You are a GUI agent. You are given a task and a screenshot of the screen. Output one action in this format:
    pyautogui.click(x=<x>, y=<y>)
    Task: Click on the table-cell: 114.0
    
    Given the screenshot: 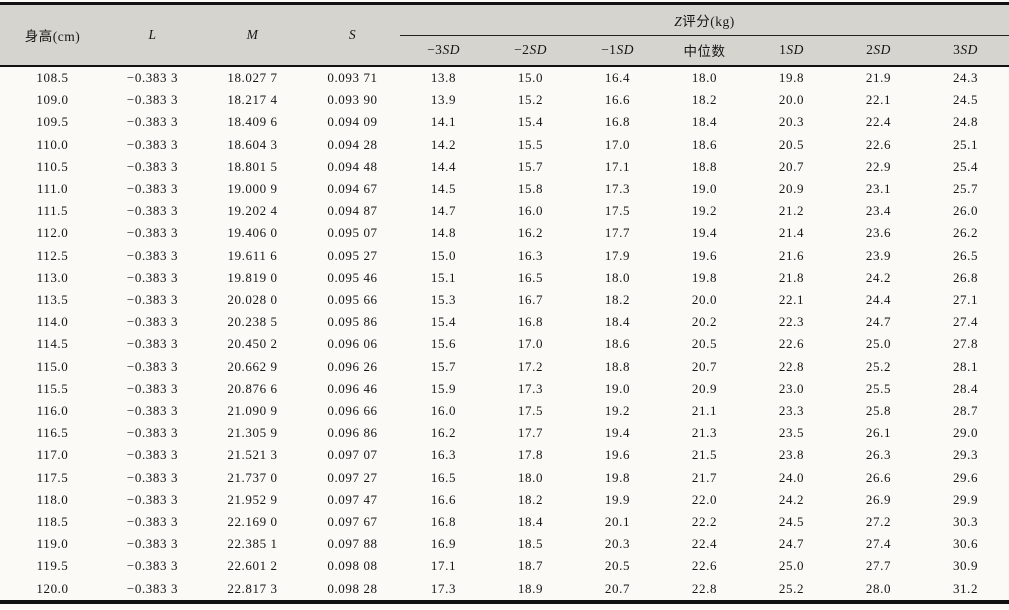 What is the action you would take?
    pyautogui.click(x=52, y=322)
    